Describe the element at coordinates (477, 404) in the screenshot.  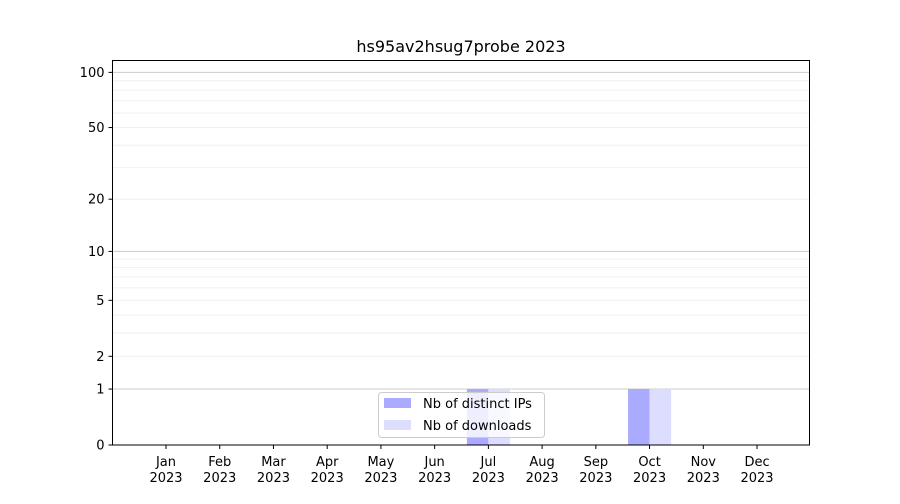
I see `legend-label: Nb of distinct IPs` at that location.